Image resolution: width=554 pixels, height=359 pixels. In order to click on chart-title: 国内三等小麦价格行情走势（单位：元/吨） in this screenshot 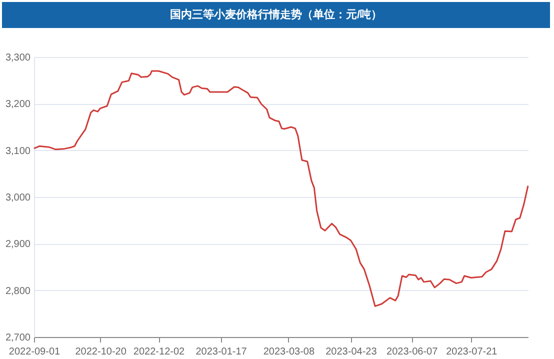, I will do `click(276, 14)`.